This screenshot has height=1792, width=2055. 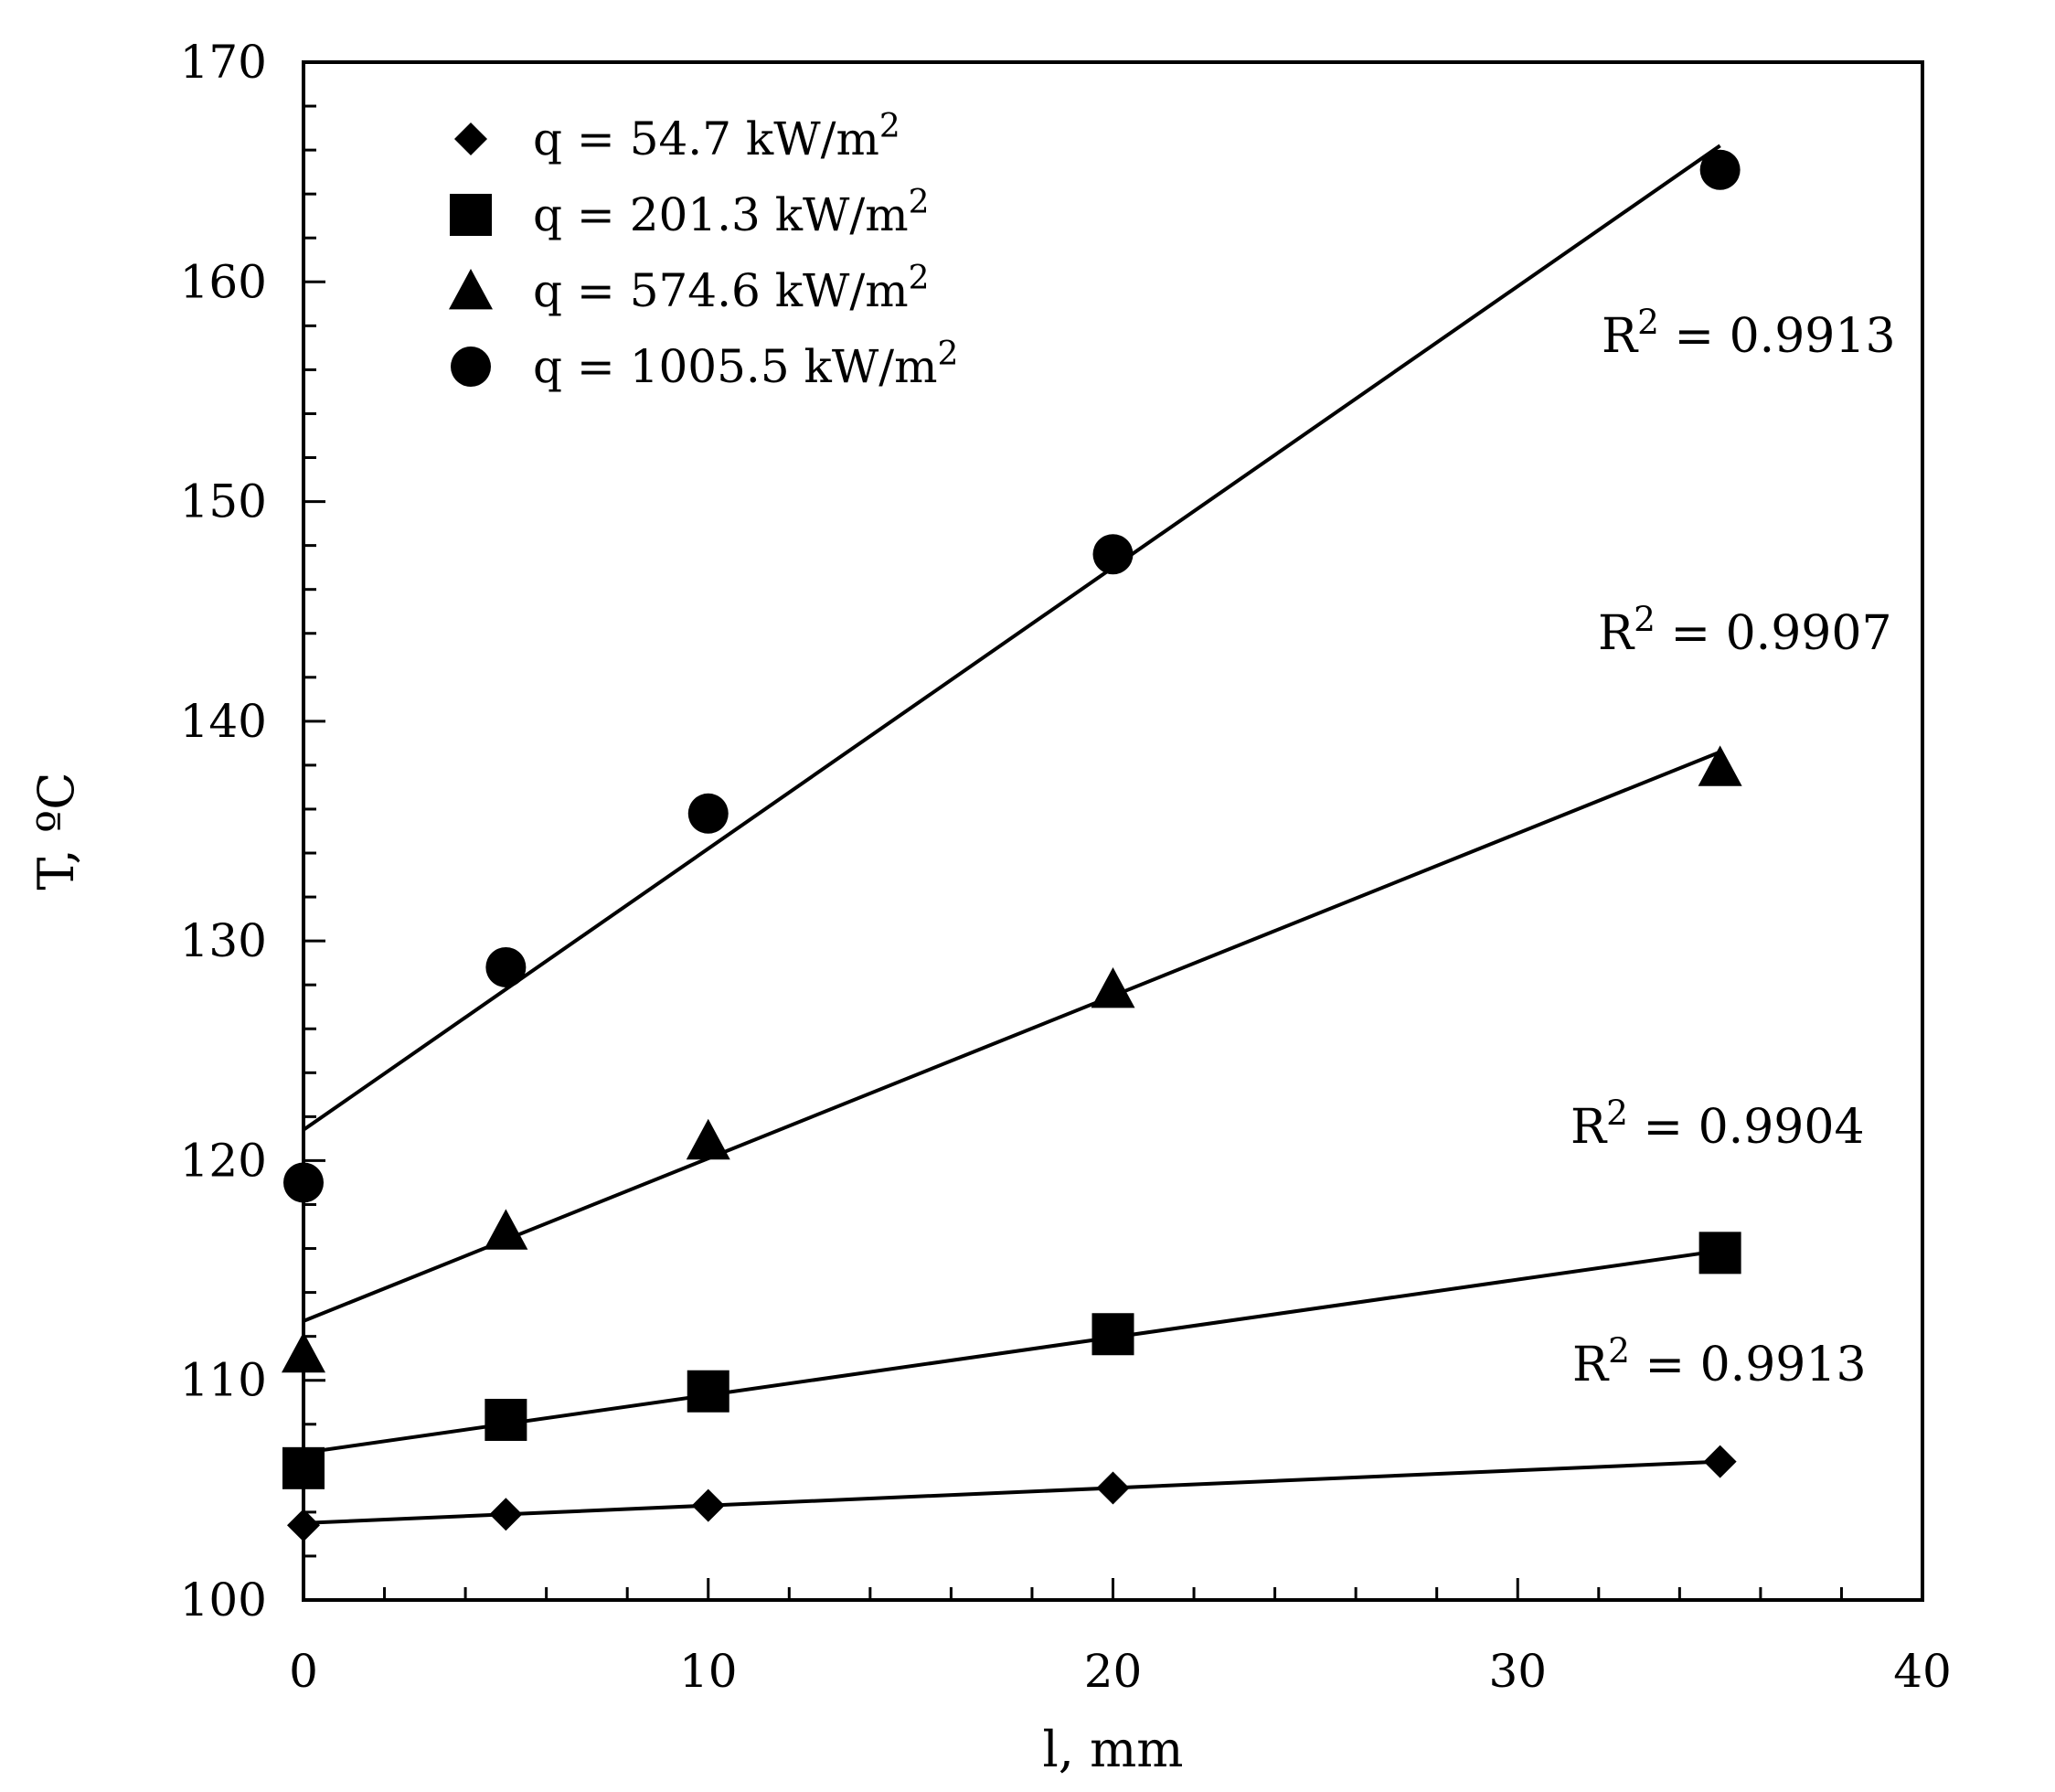 What do you see at coordinates (1112, 1749) in the screenshot?
I see `x-axis-title: l, mm` at bounding box center [1112, 1749].